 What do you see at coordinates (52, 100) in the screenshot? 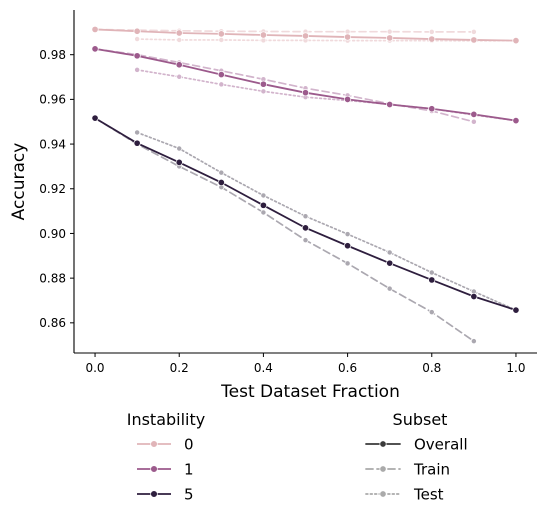
I see `y-tick-label: 0.96` at bounding box center [52, 100].